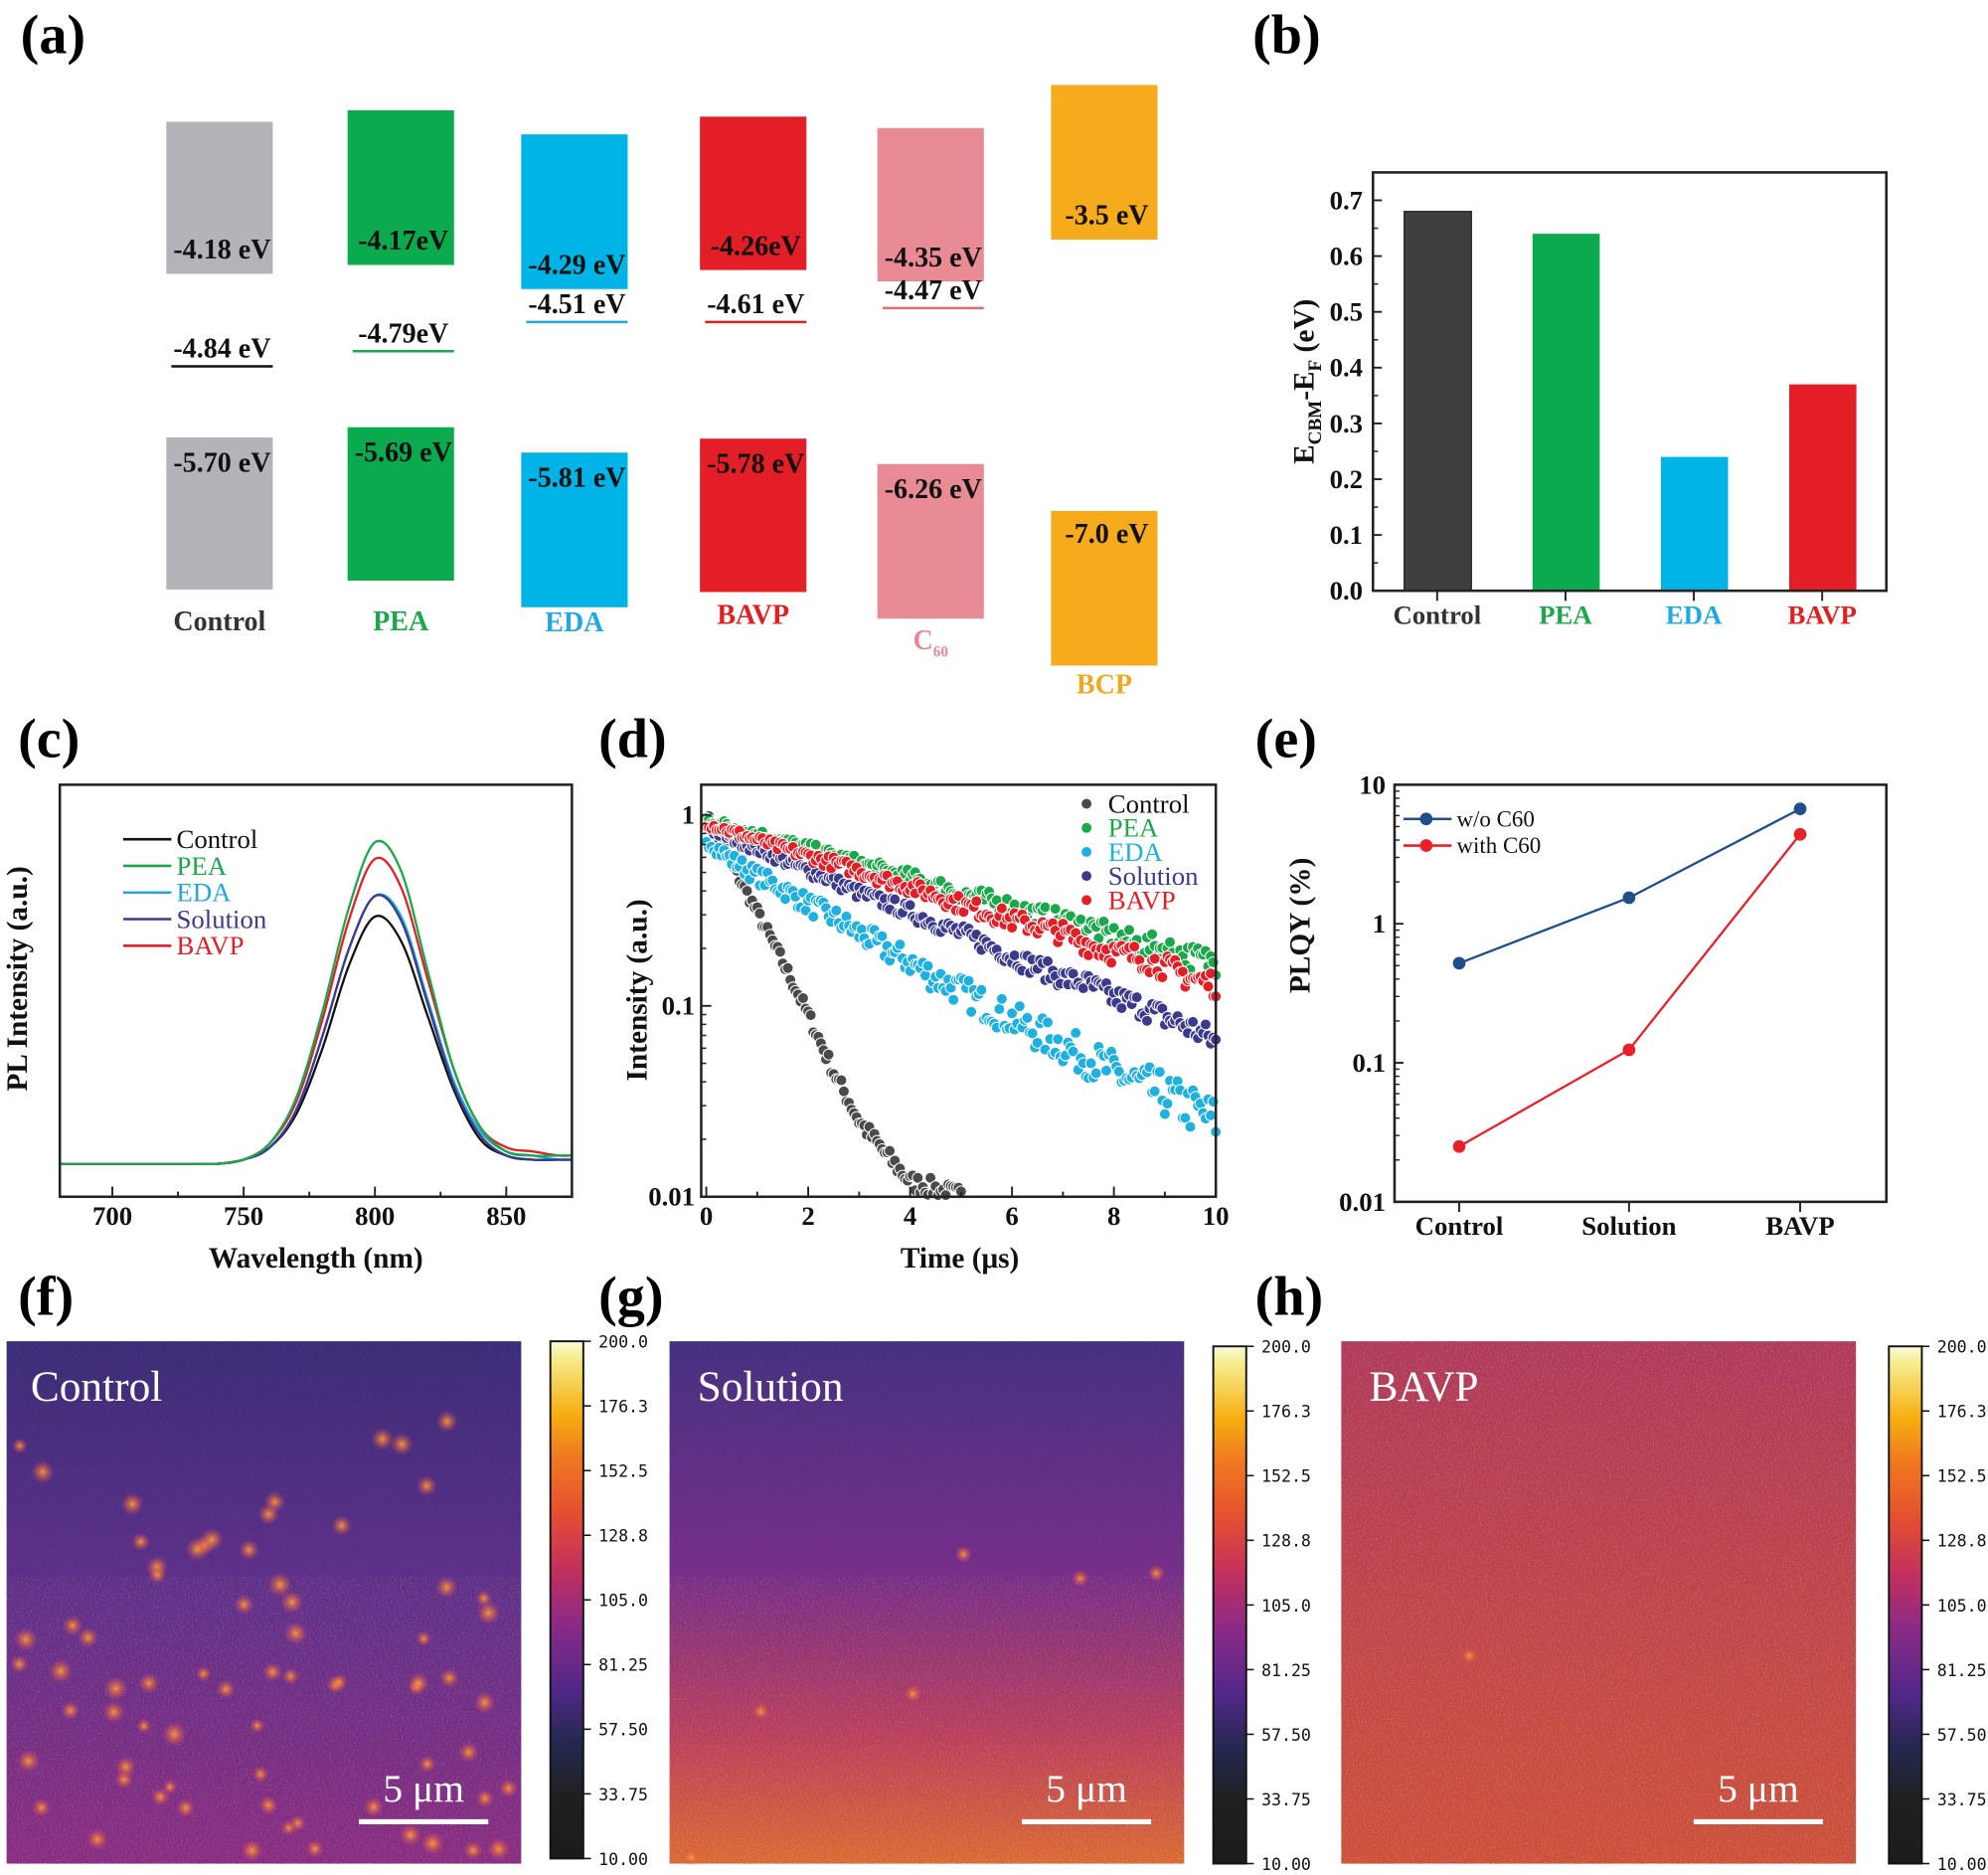  I want to click on data-point, so click(1459, 1146).